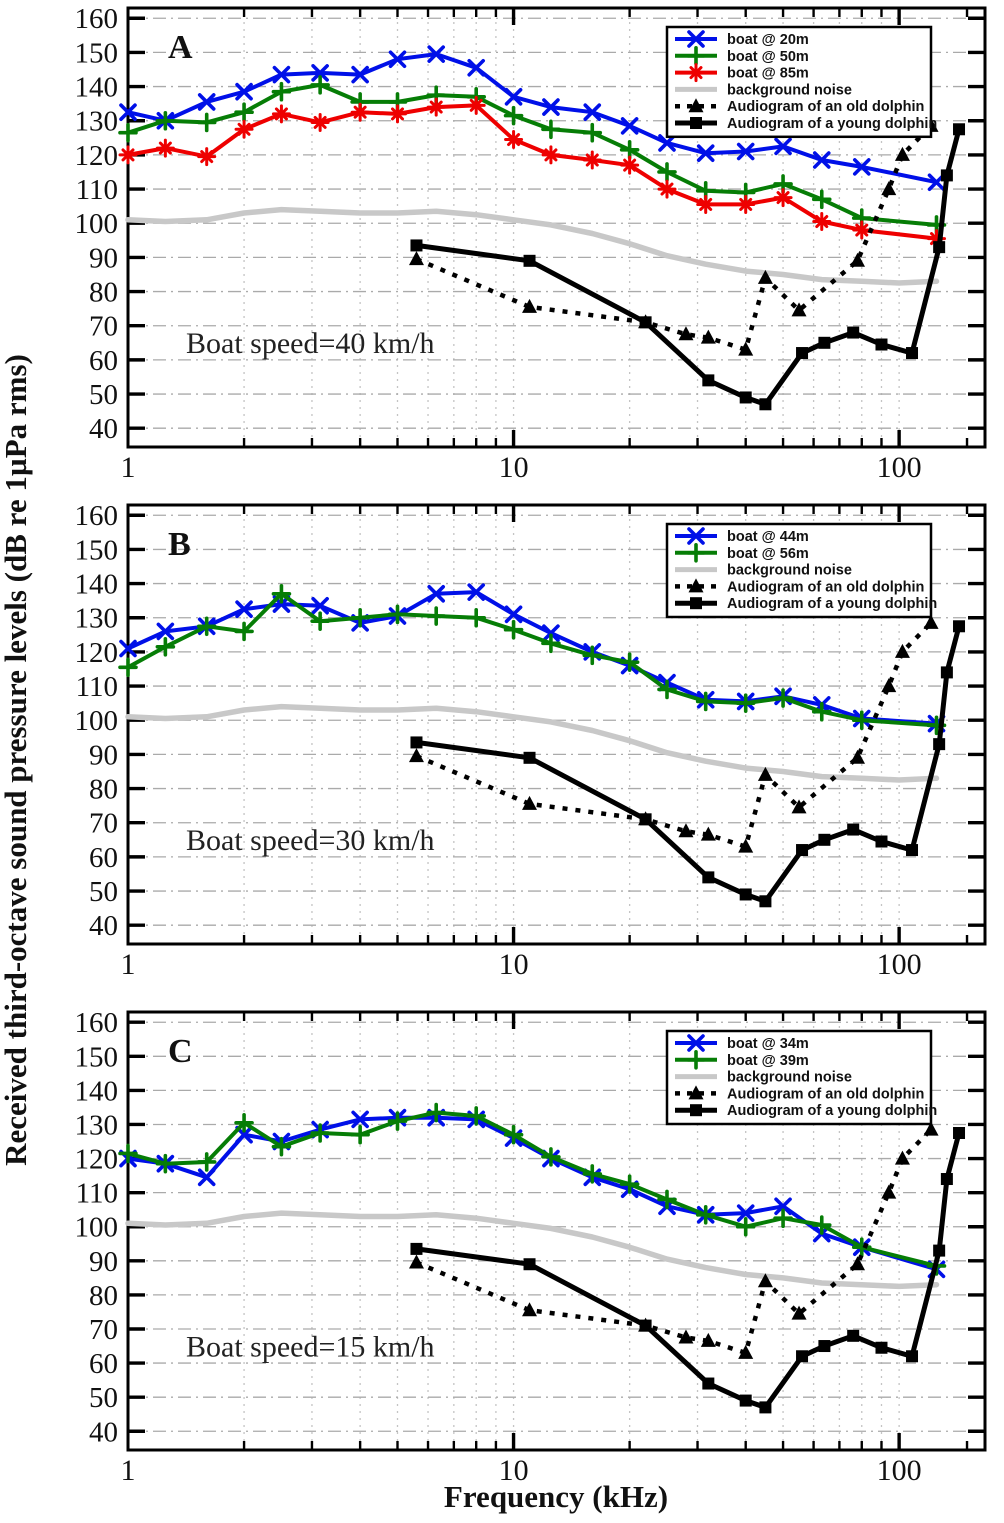  What do you see at coordinates (180, 1051) in the screenshot?
I see `panel-letter: C` at bounding box center [180, 1051].